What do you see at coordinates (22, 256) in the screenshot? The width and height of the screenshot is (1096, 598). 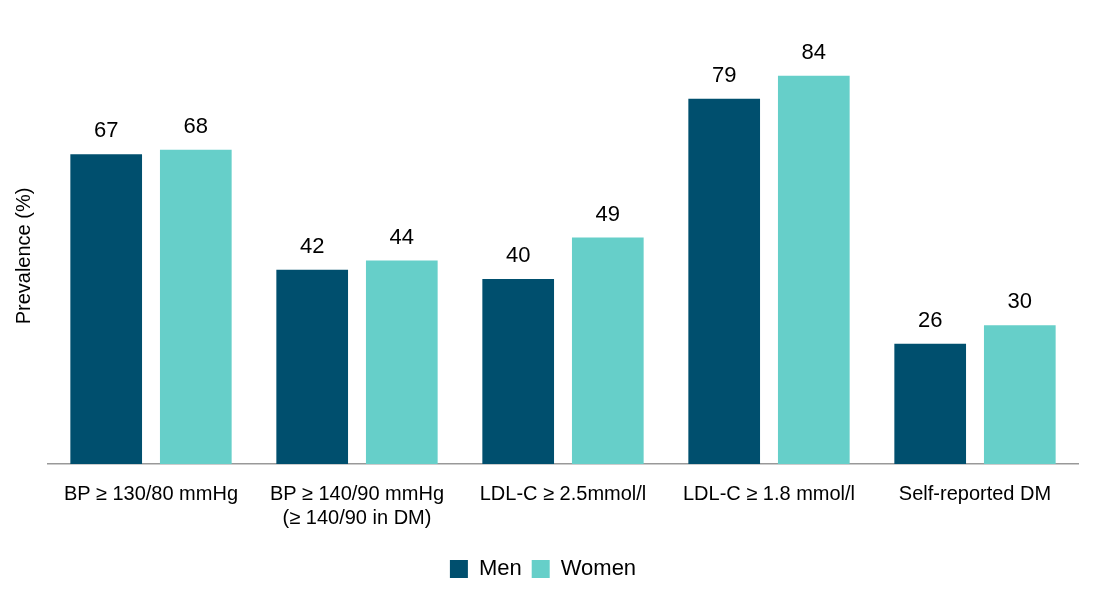 I see `y-axis-title: Prevalence (%)` at bounding box center [22, 256].